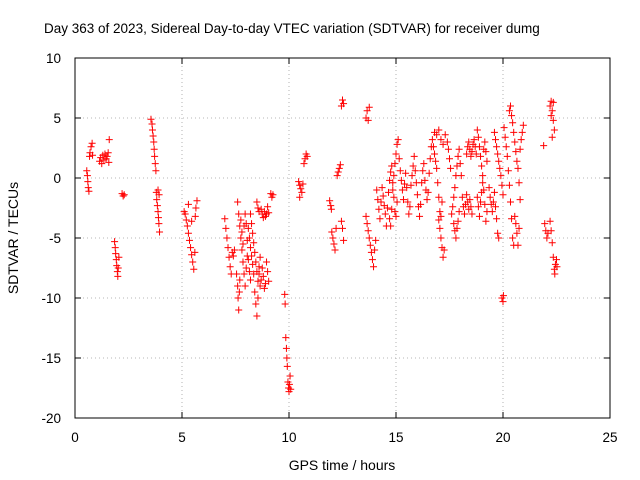  What do you see at coordinates (395, 437) in the screenshot?
I see `x-tick-label: 15` at bounding box center [395, 437].